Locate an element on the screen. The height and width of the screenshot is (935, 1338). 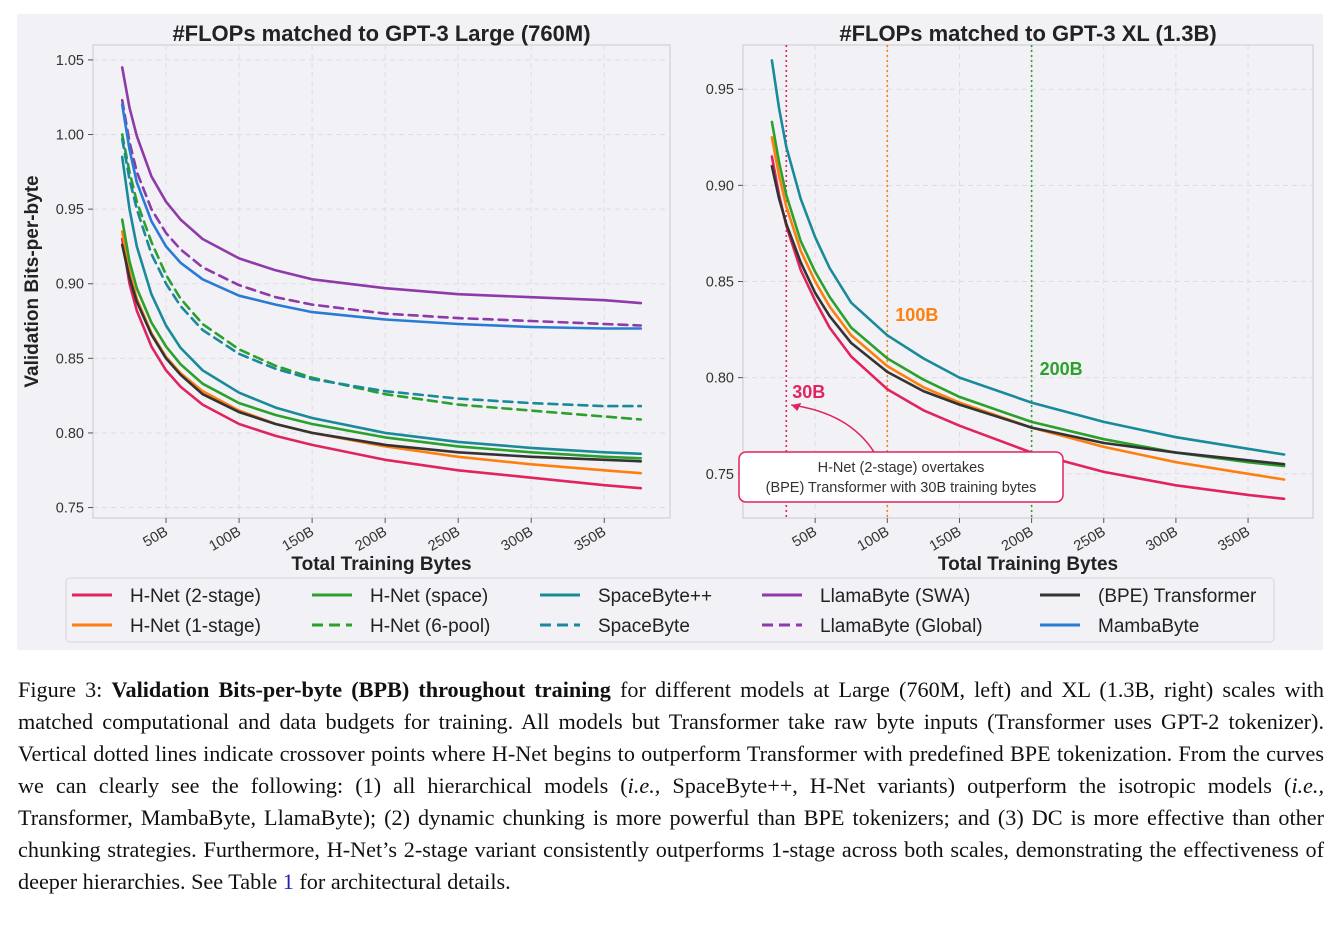
legend-label: H-Net (6-pool) is located at coordinates (430, 626).